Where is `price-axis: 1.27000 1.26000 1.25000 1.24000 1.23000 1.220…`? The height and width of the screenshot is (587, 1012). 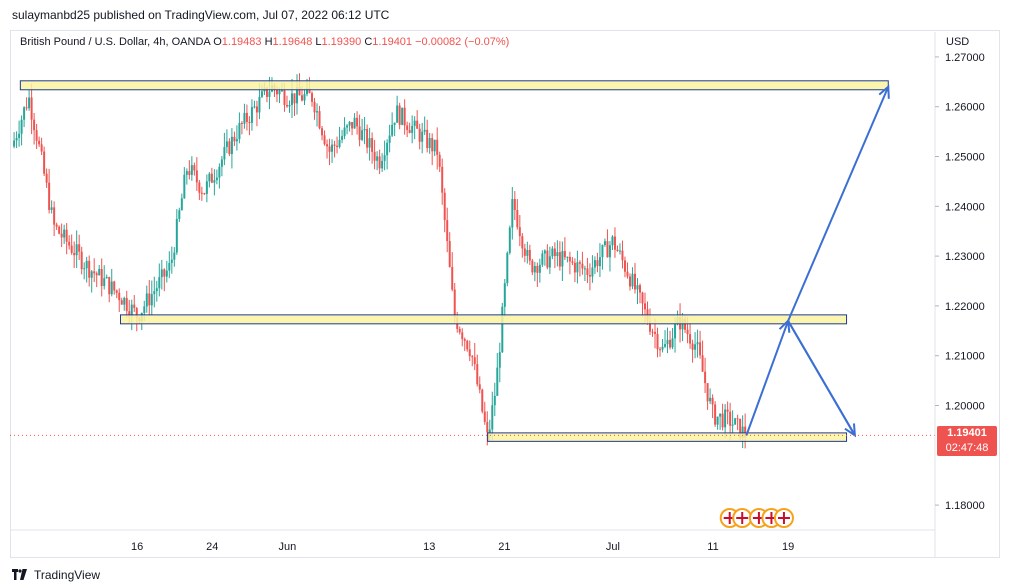 price-axis: 1.27000 1.26000 1.25000 1.24000 1.23000 1.220… is located at coordinates (959, 295).